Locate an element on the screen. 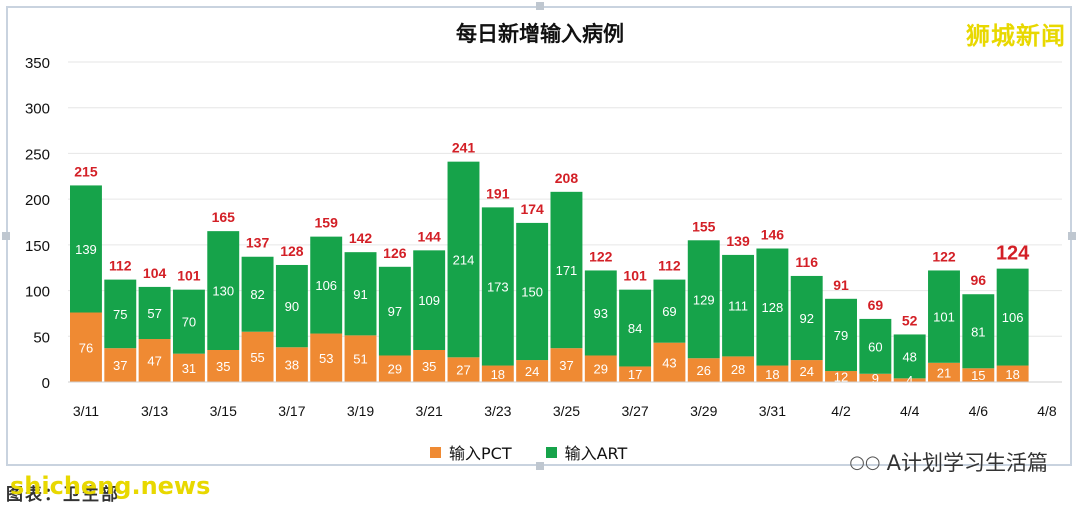 The height and width of the screenshot is (508, 1080). data-label-total: 191 is located at coordinates (498, 193).